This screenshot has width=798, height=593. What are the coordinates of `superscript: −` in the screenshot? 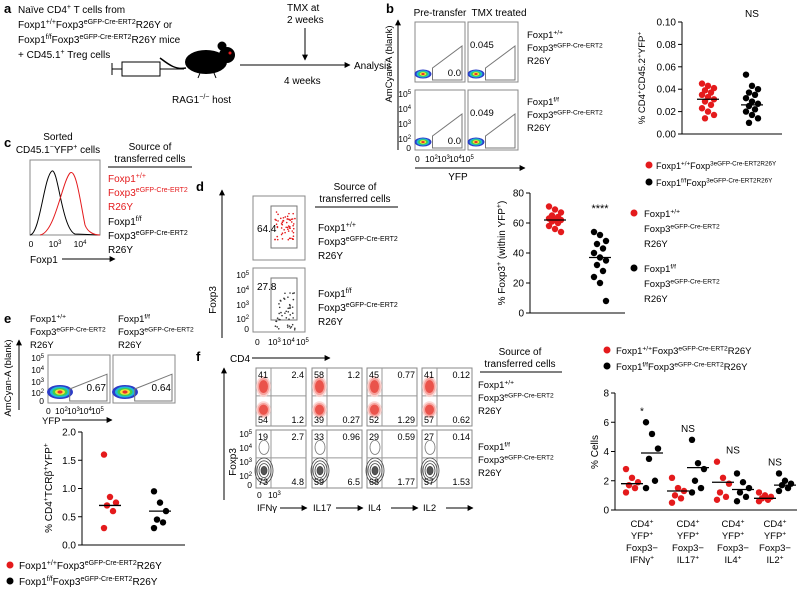 It's located at (52, 147).